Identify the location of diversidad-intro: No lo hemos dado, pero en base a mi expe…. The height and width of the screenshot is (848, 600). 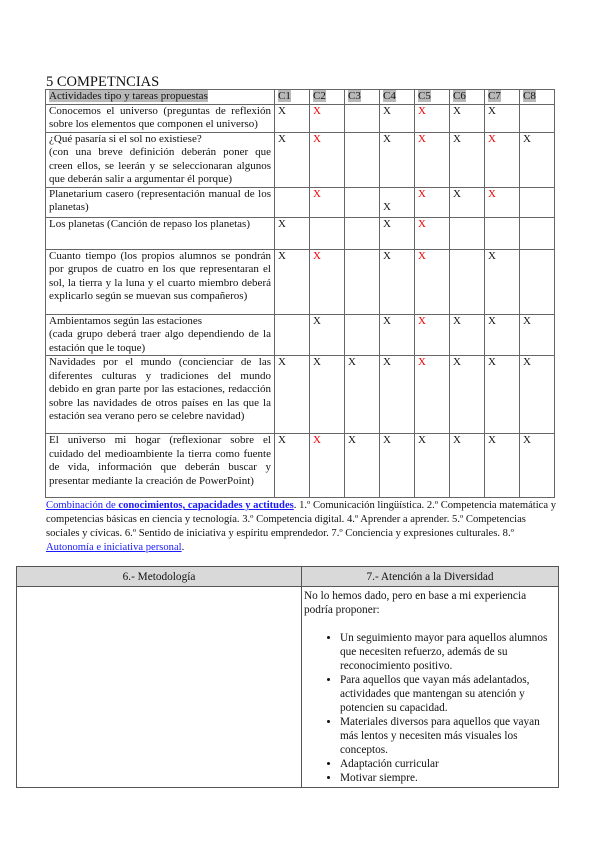
(415, 603).